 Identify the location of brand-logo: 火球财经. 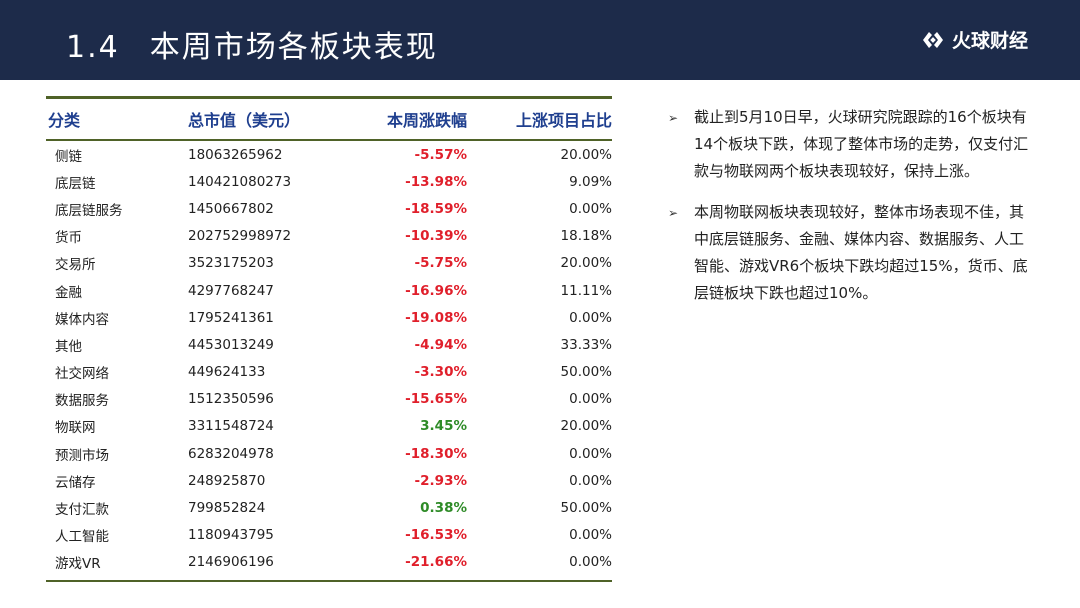
(974, 39).